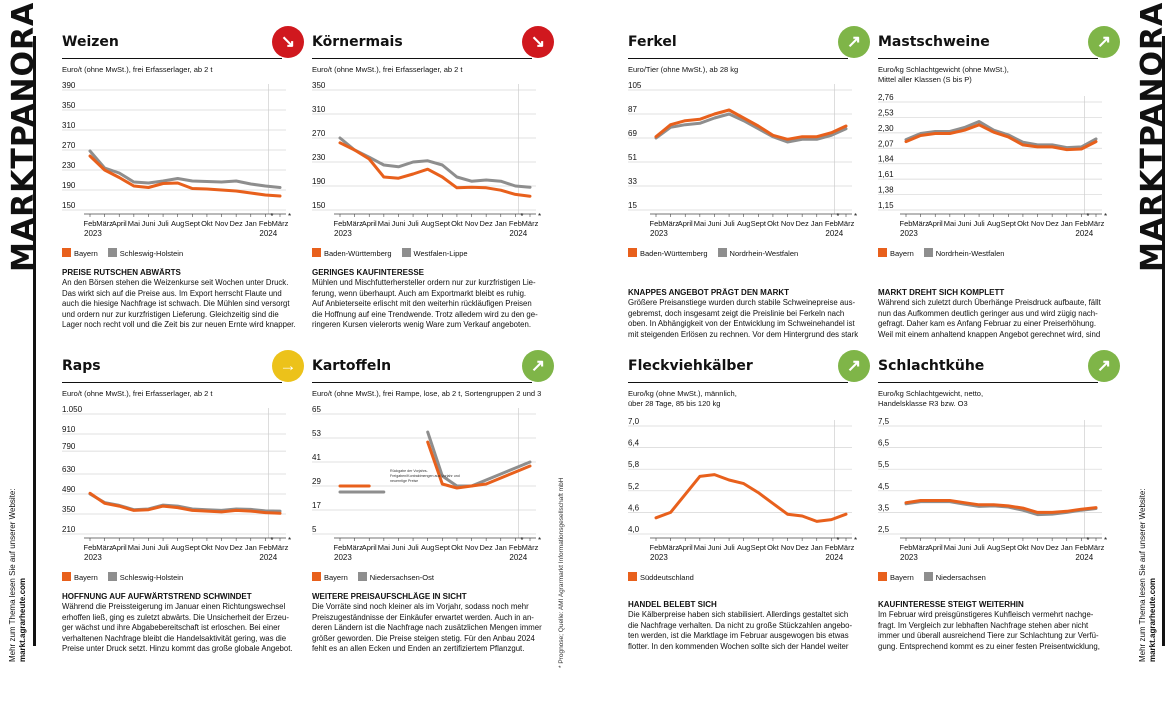 This screenshot has width=1174, height=701. Describe the element at coordinates (69, 489) in the screenshot. I see `y-tick-label: 490` at that location.